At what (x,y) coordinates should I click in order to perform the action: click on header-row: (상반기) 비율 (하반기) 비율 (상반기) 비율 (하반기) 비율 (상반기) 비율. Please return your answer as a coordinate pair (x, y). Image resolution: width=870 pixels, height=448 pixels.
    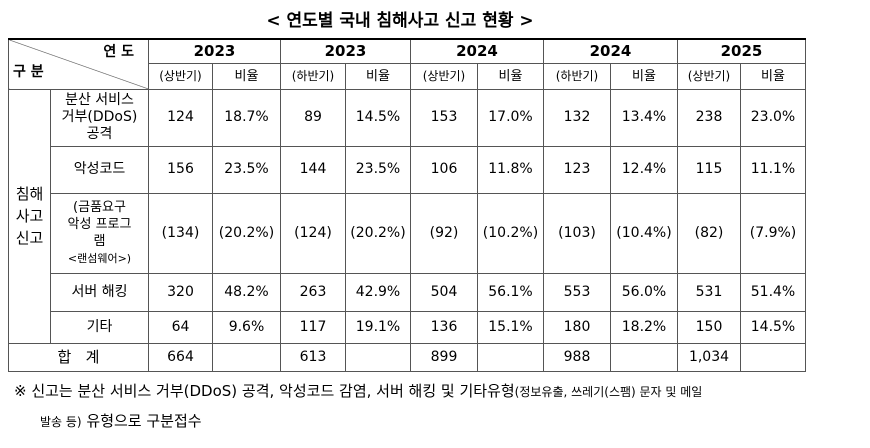
    Looking at the image, I should click on (407, 76).